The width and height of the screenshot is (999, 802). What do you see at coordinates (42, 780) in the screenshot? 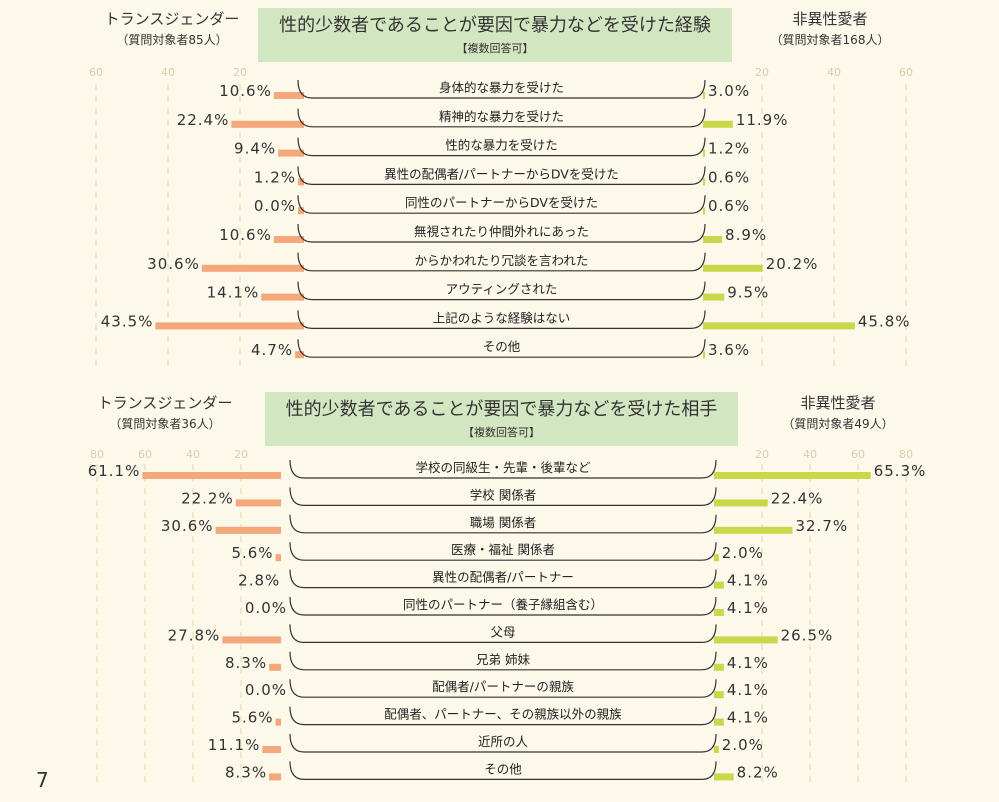
I see `page-number: 7` at bounding box center [42, 780].